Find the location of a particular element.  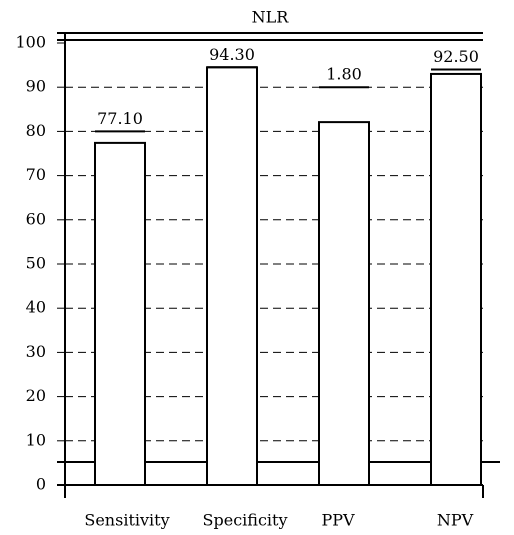

y-tick-label: 80 is located at coordinates (36, 130).